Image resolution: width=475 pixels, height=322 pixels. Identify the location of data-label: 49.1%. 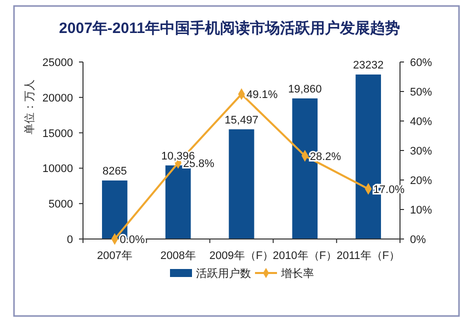
(262, 95).